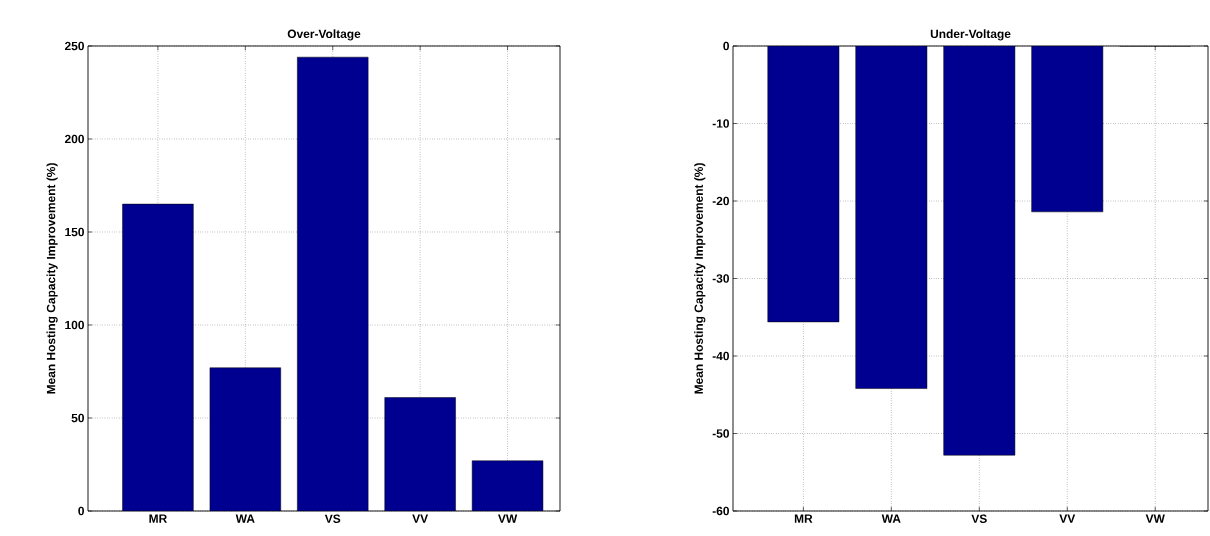  Describe the element at coordinates (720, 123) in the screenshot. I see `y-tick-label: -10` at that location.